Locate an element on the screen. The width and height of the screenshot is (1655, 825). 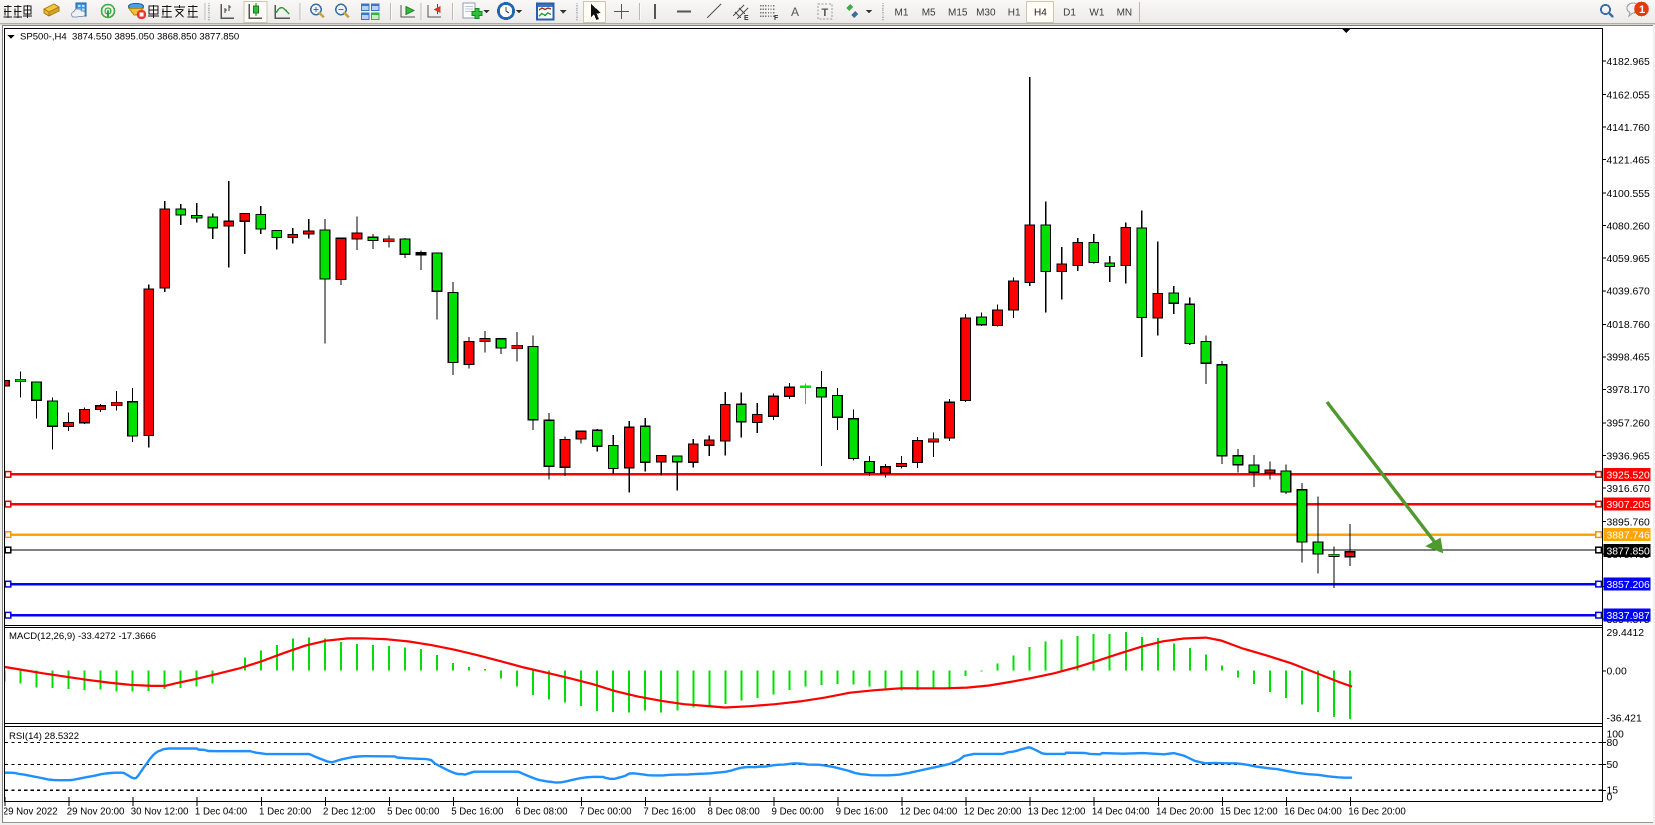
svg-text: 16 Dec 04:00 is located at coordinates (1313, 811).